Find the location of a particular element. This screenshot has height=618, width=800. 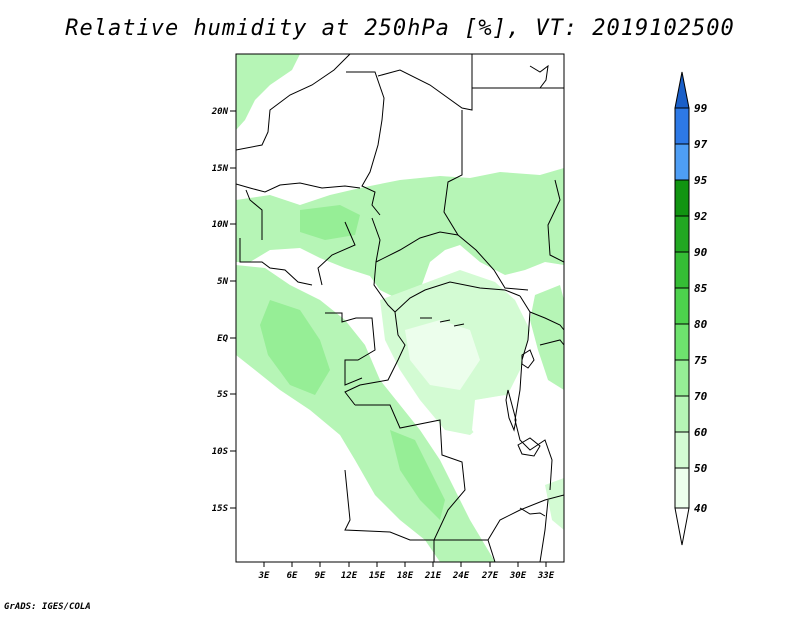

river-mark is located at coordinates (442, 322).